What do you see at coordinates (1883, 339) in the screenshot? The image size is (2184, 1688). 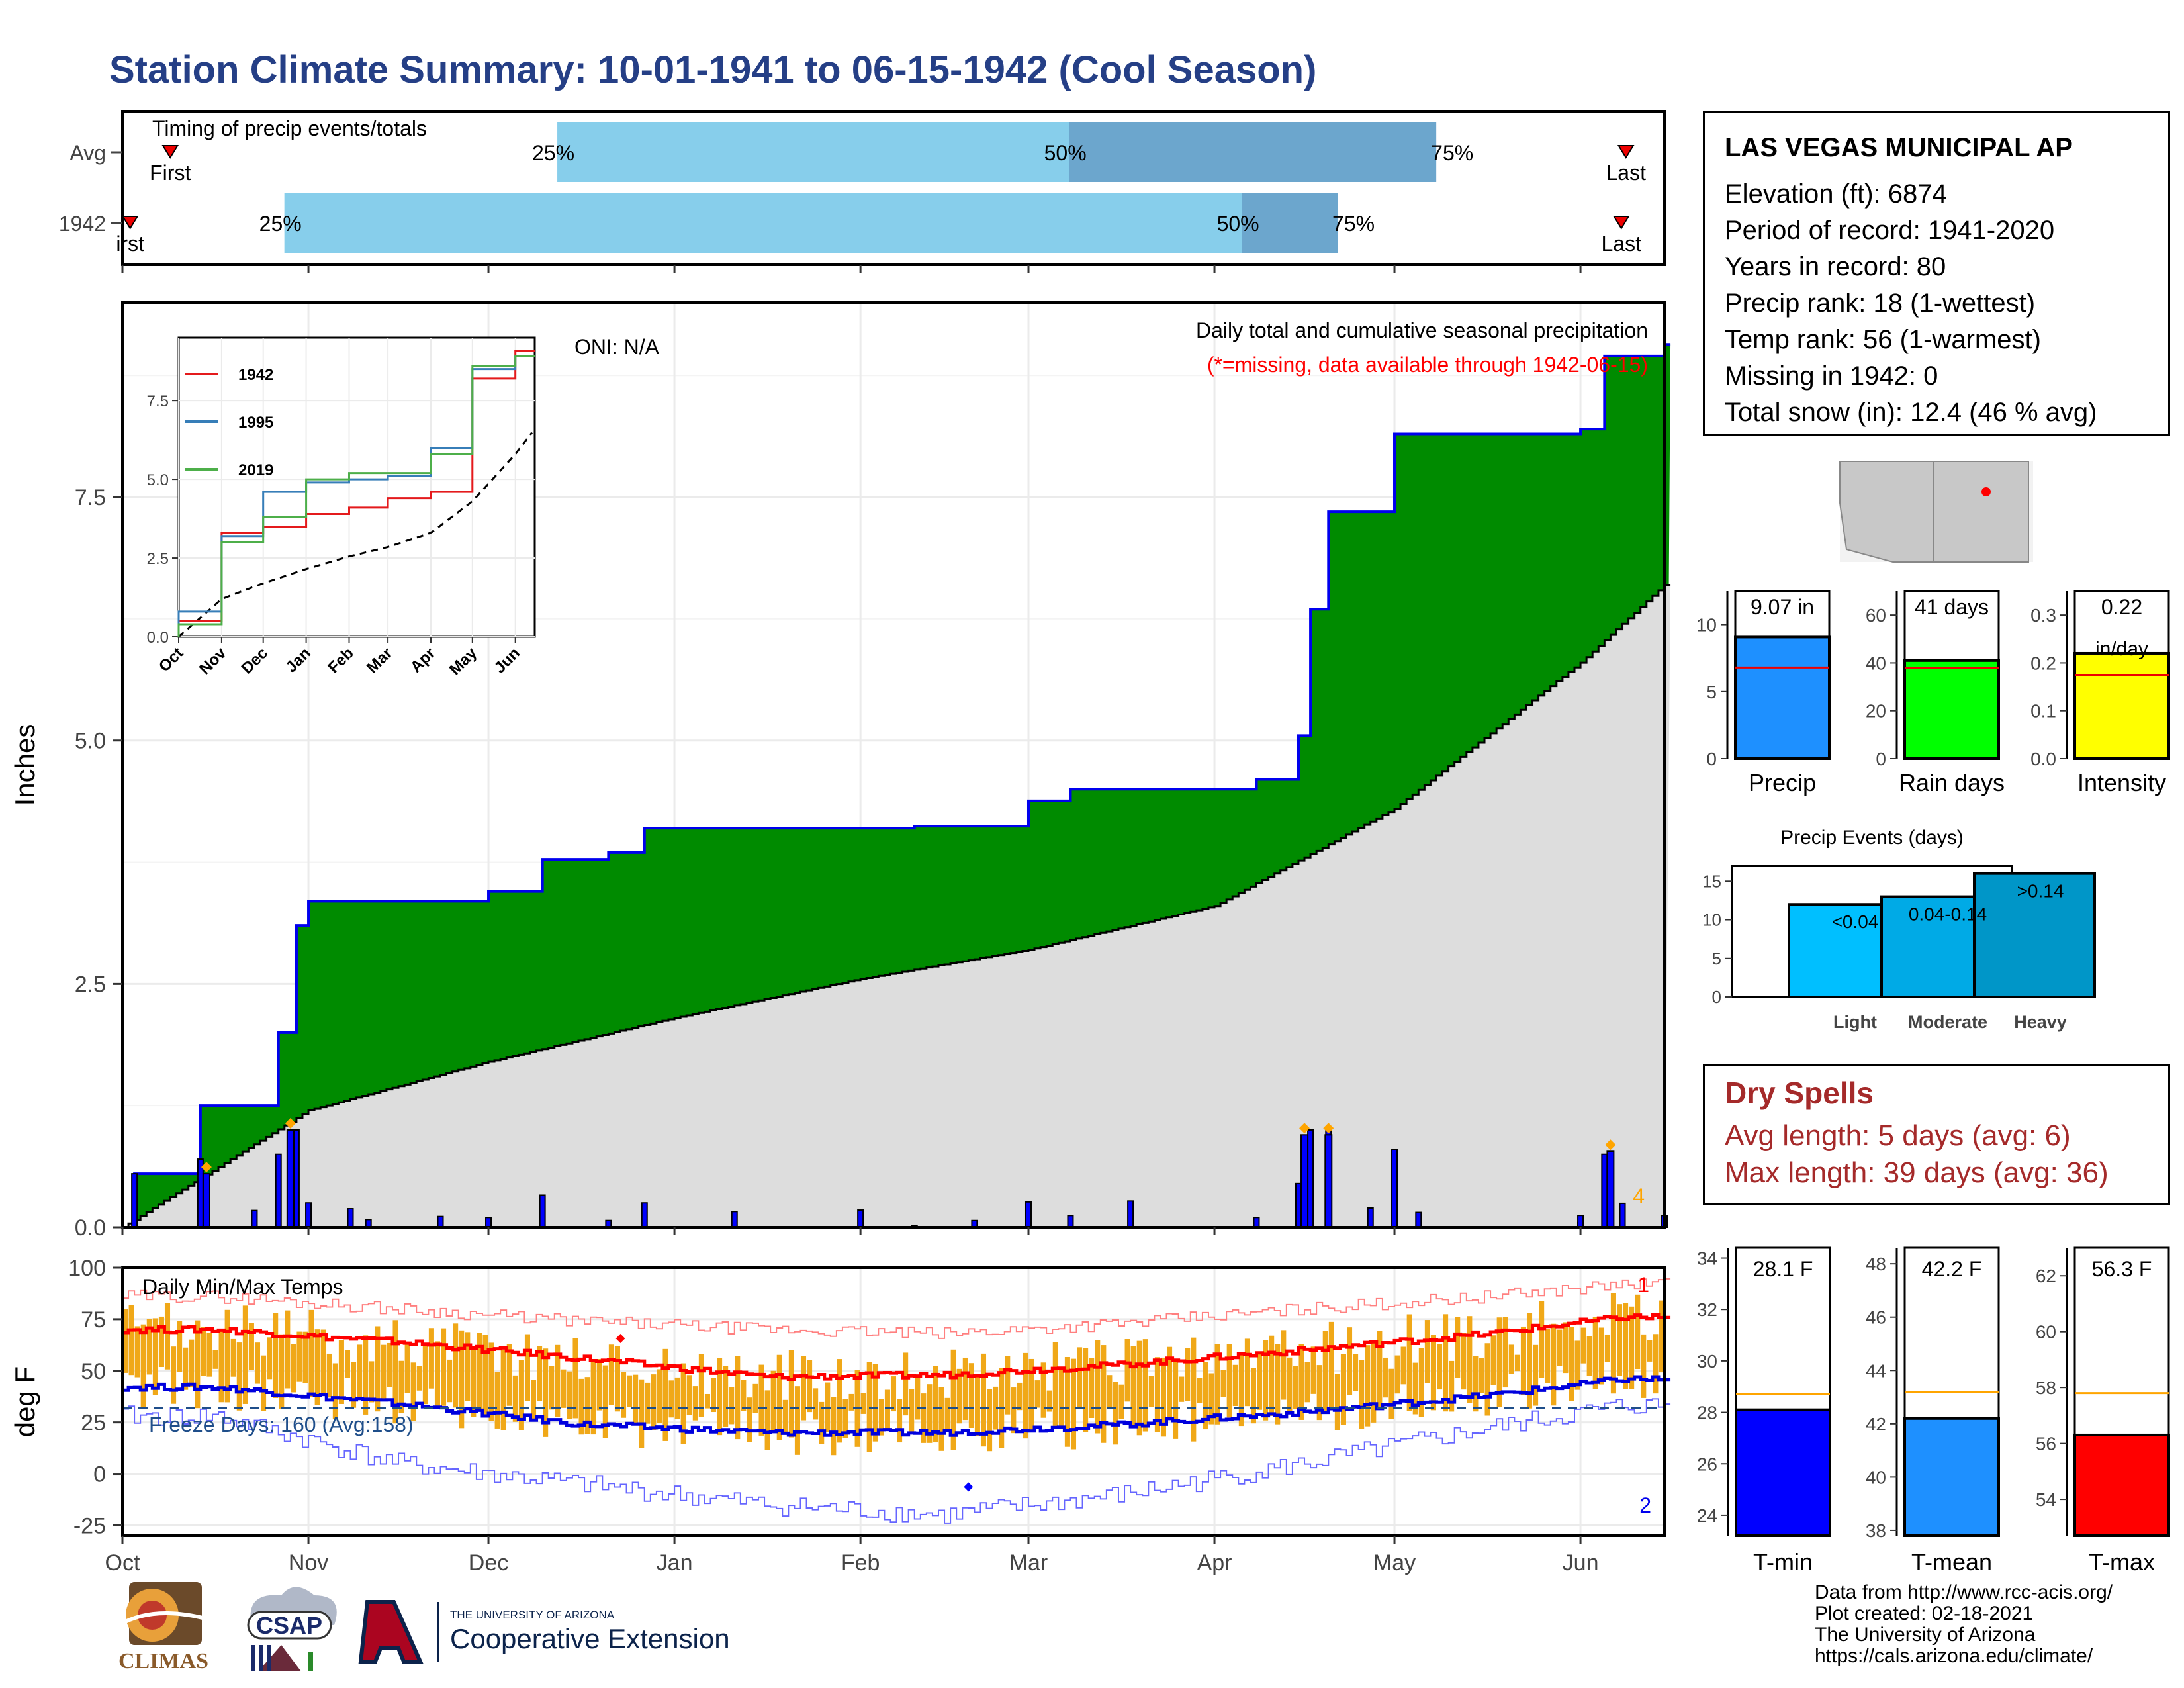 I see `station-temp-rank: Temp rank: 56 (1-warmest)` at bounding box center [1883, 339].